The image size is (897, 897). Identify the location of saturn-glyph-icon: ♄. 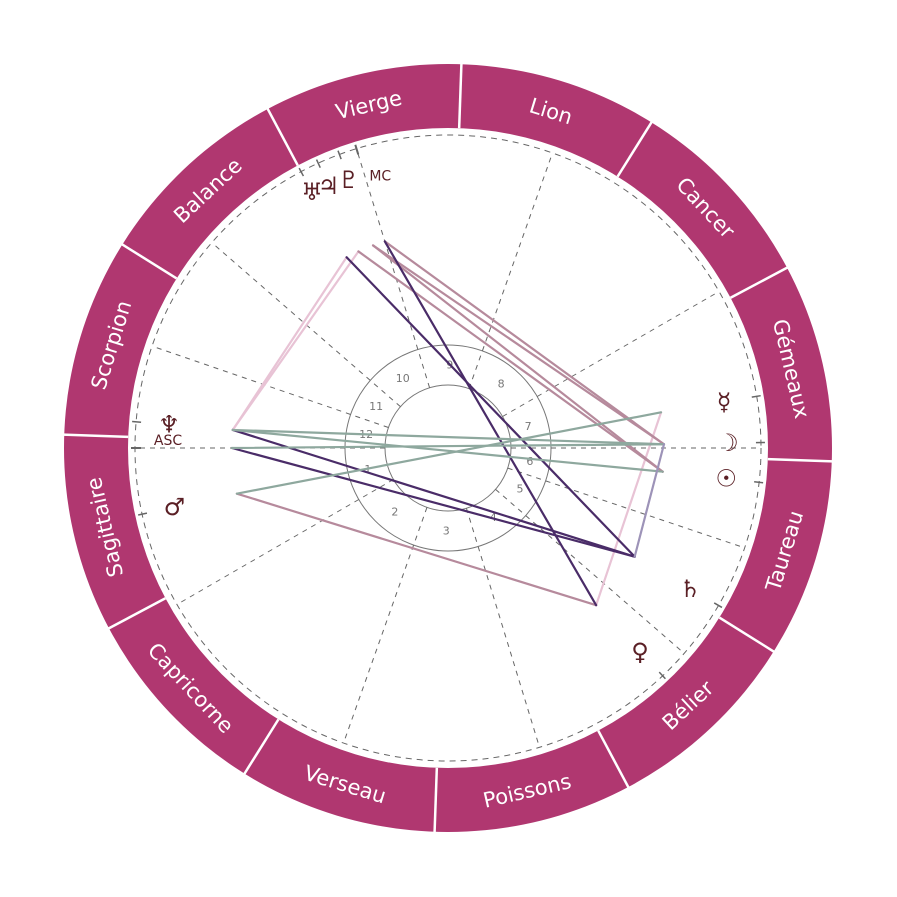
(690, 589).